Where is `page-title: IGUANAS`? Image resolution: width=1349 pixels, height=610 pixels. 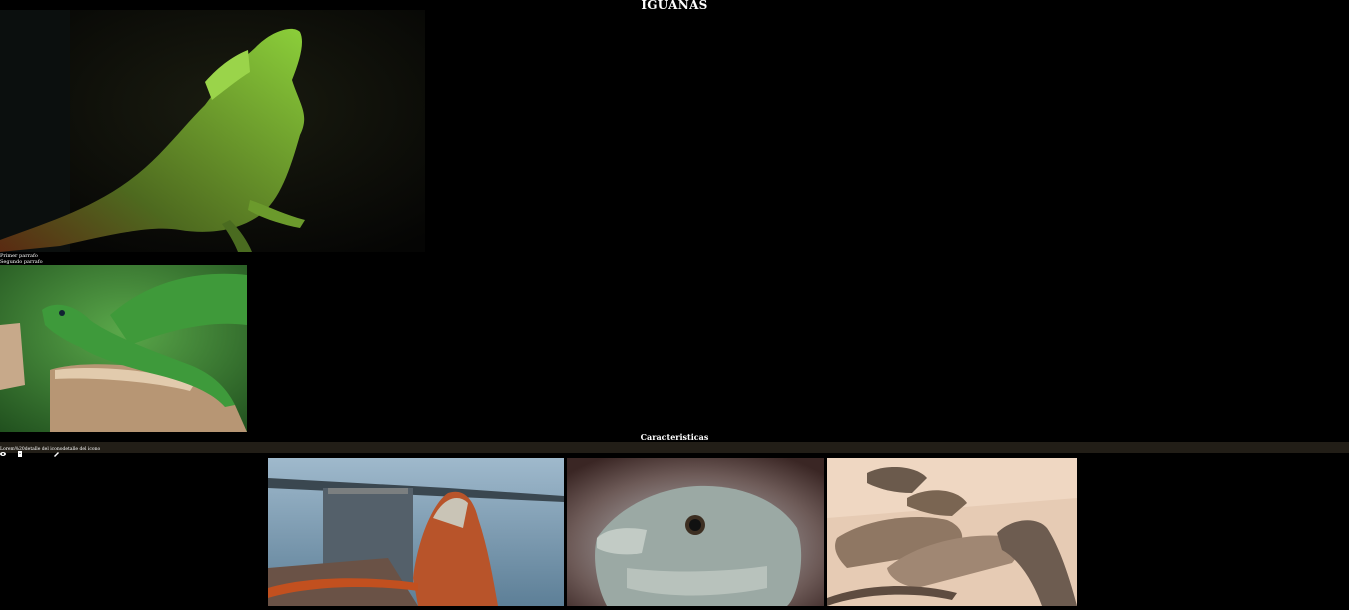 page-title: IGUANAS is located at coordinates (674, 6).